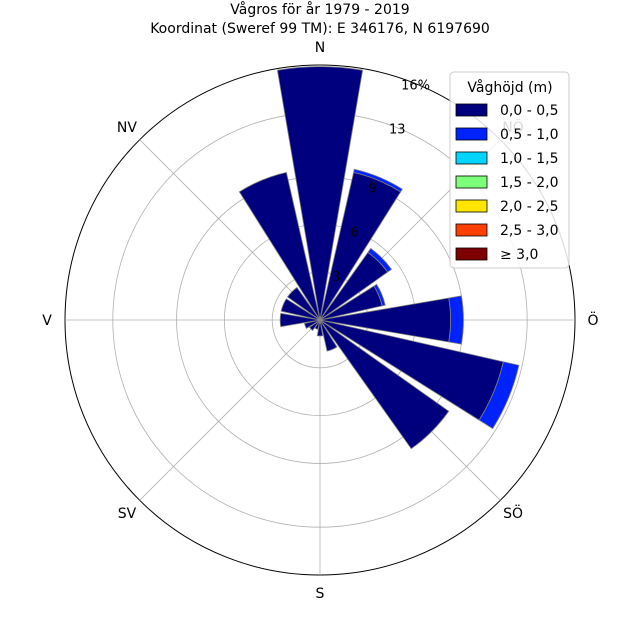 The height and width of the screenshot is (640, 640). What do you see at coordinates (529, 135) in the screenshot?
I see `legend-label-1: 0,5 - 1,0` at bounding box center [529, 135].